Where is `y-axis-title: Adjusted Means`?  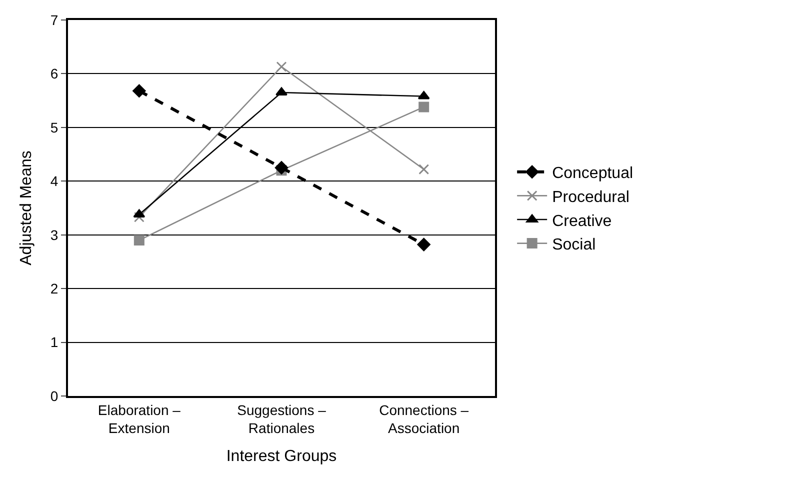
y-axis-title: Adjusted Means is located at coordinates (26, 208).